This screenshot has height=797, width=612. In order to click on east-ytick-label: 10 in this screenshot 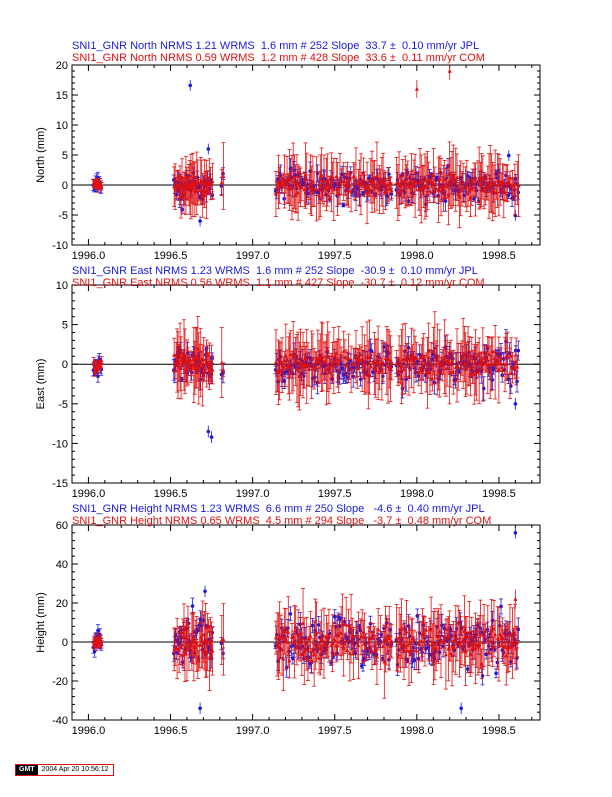, I will do `click(62, 286)`.